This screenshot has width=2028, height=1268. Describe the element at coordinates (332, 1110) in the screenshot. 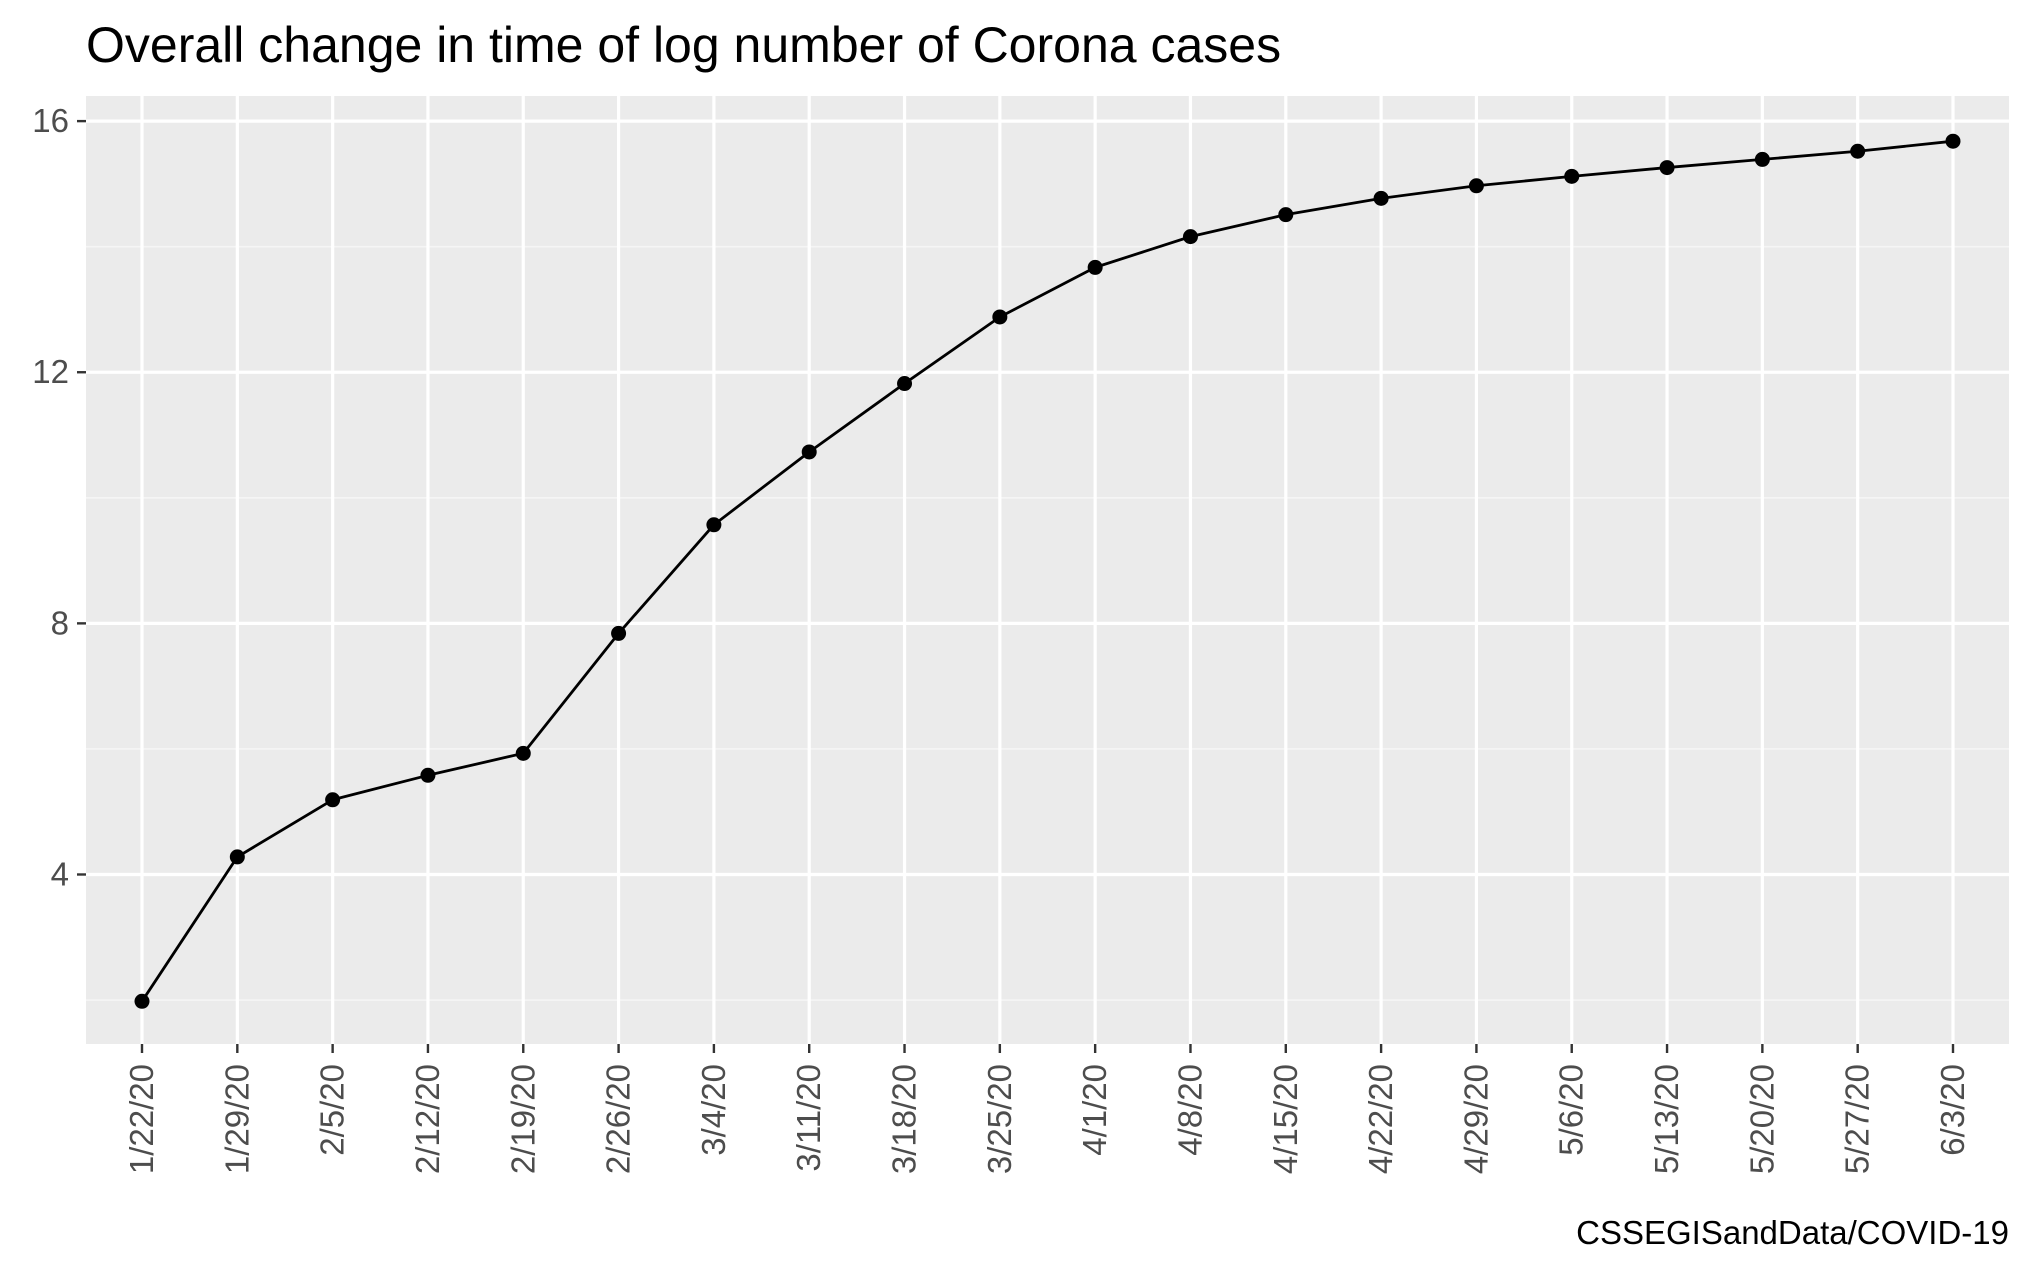

I see `x-tick-label: 2/5/20` at that location.